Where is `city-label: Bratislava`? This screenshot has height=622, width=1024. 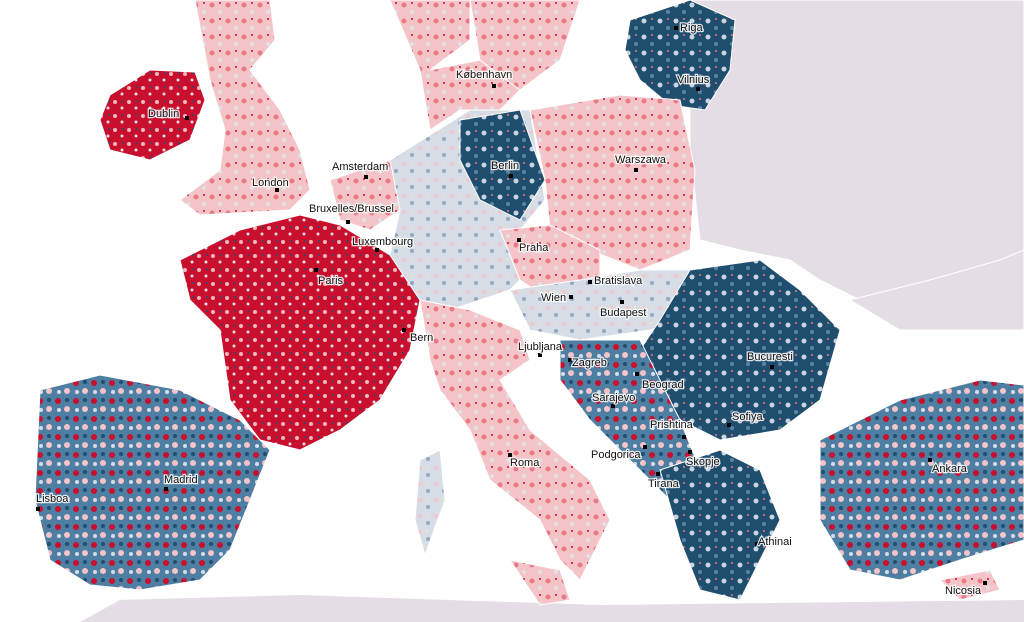
city-label: Bratislava is located at coordinates (618, 281).